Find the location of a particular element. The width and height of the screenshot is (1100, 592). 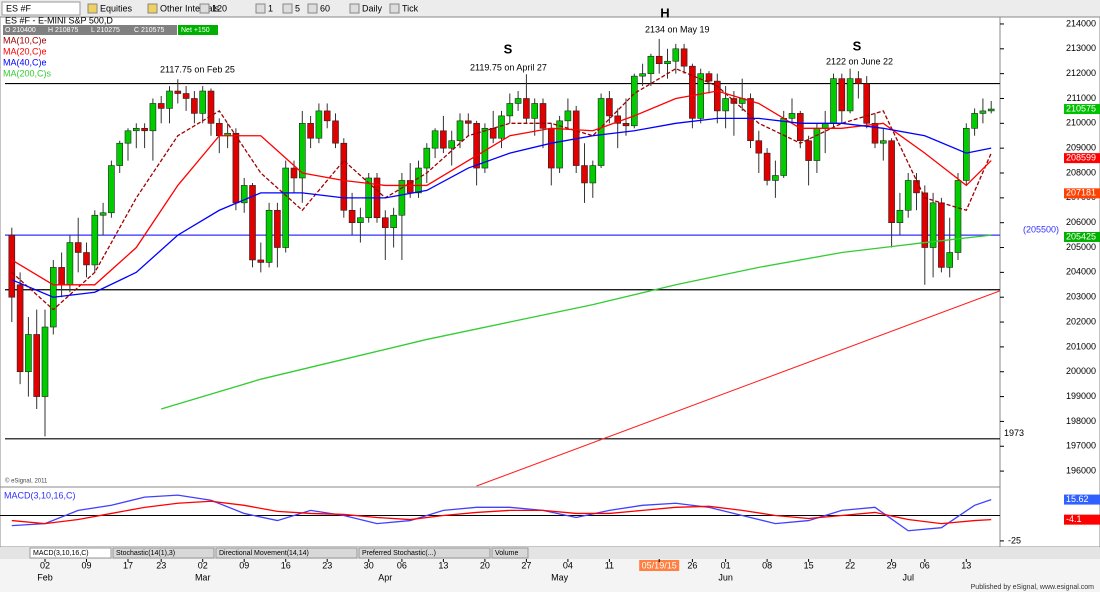

quote: C 210575 is located at coordinates (149, 30).